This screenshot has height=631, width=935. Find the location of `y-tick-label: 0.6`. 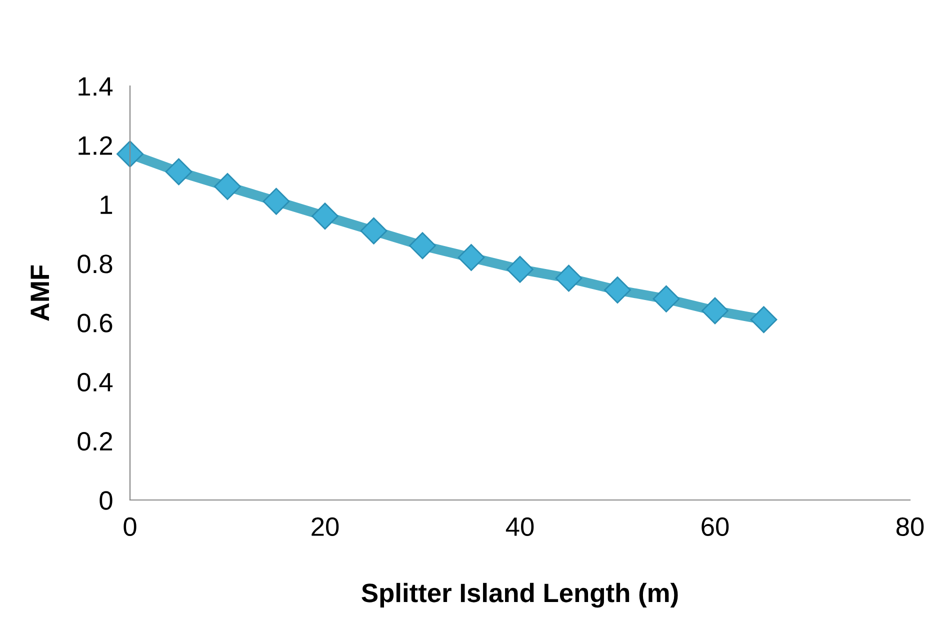

y-tick-label: 0.6 is located at coordinates (95, 323).